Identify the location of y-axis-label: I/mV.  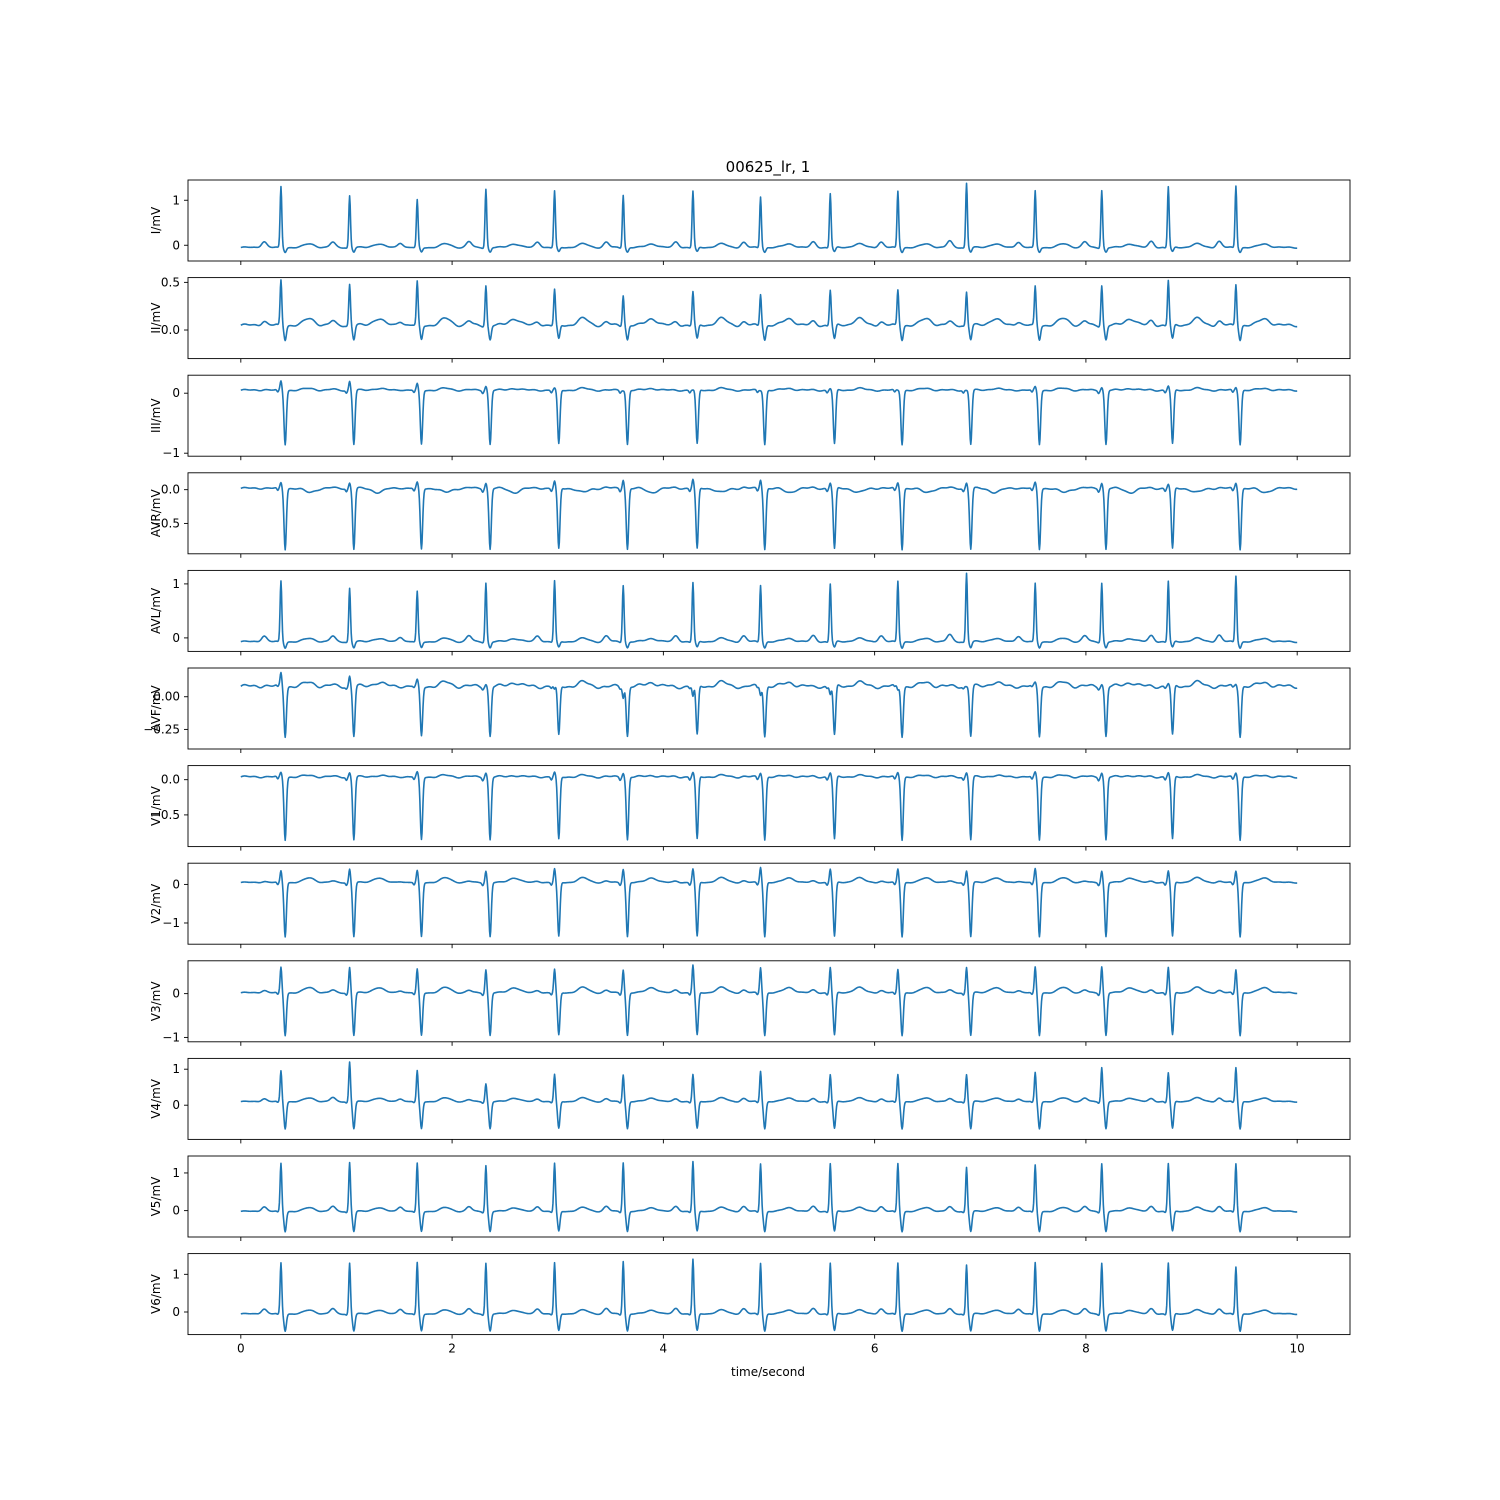
(156, 220).